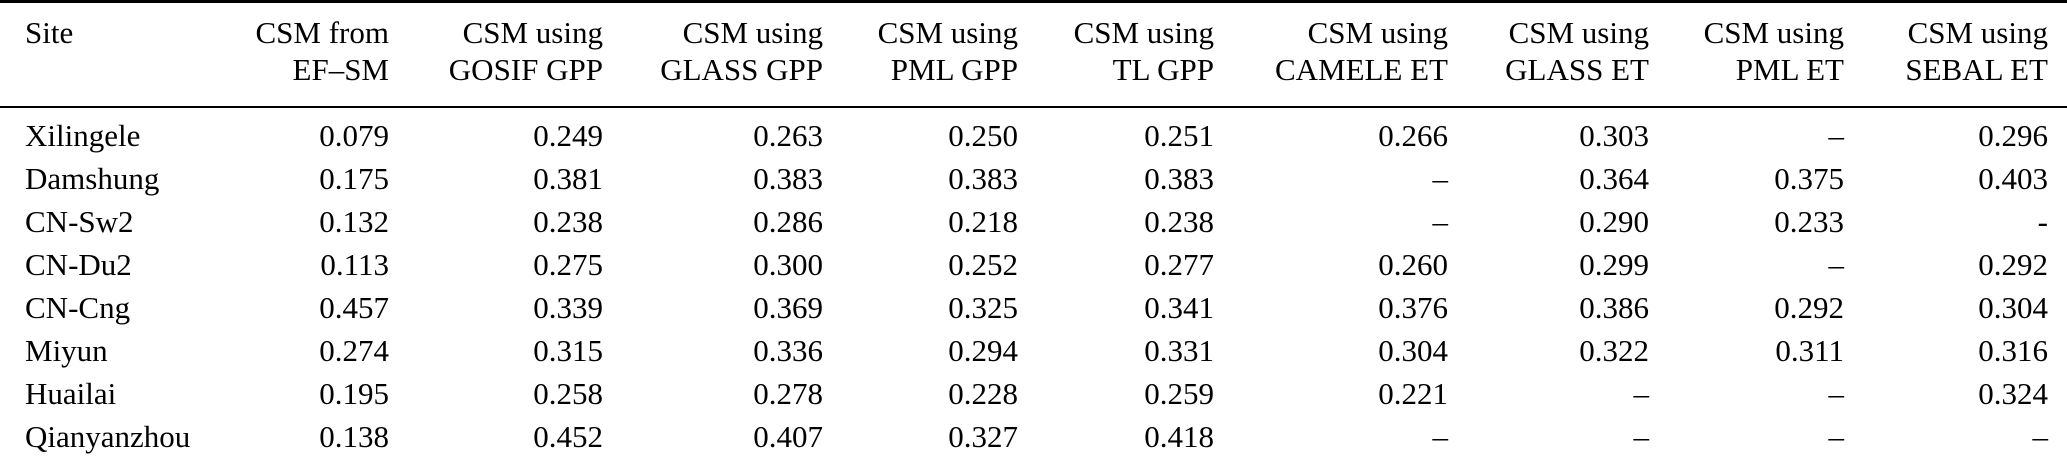 The width and height of the screenshot is (2067, 458). I want to click on column-header-line2: GLASS GPP, so click(741, 69).